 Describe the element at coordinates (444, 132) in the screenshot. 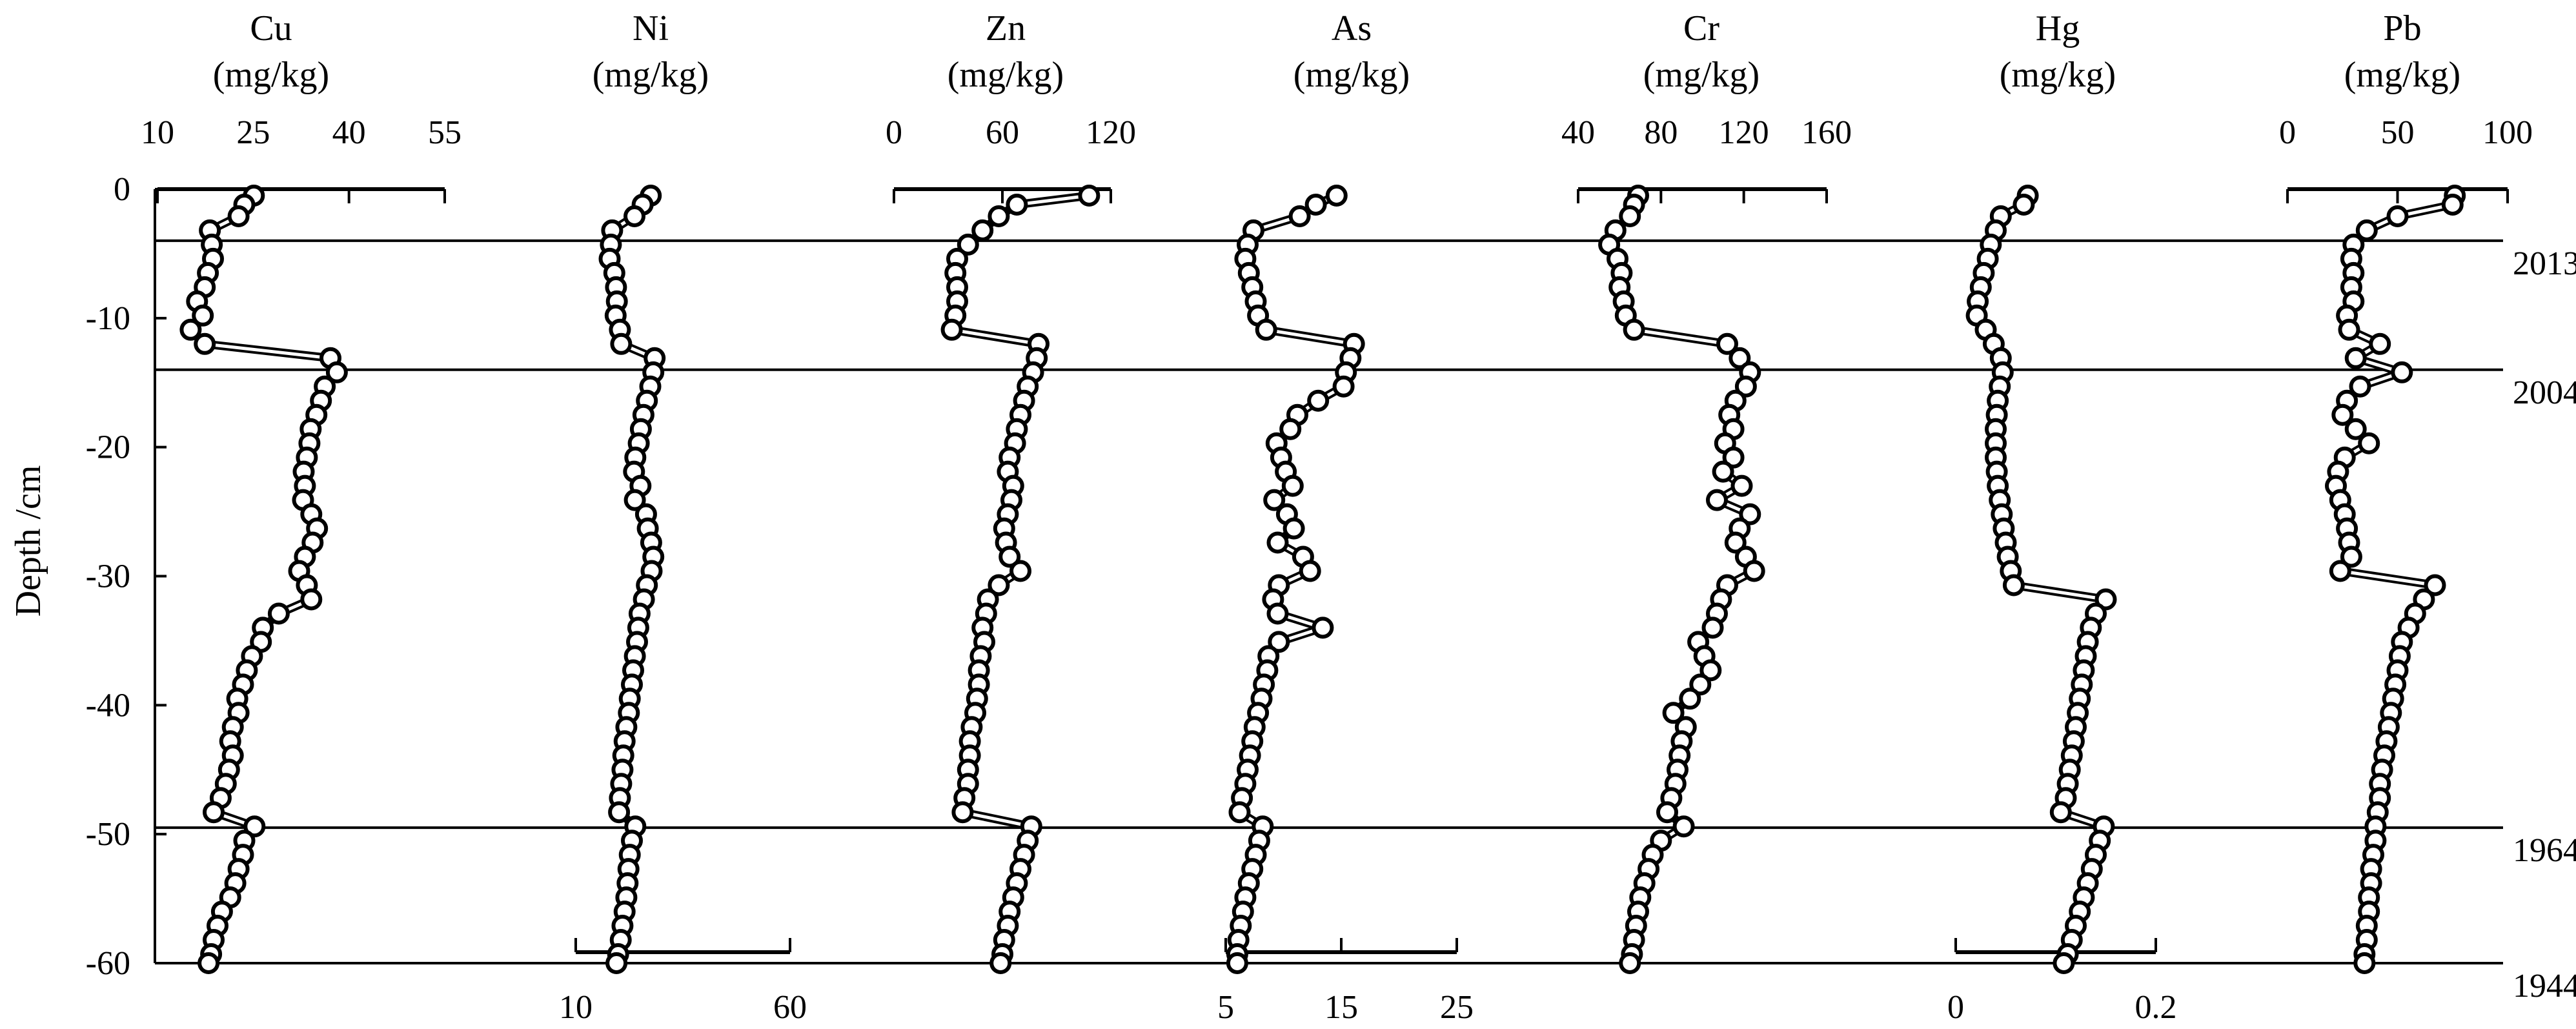

I see `x-tick-label: 55` at that location.